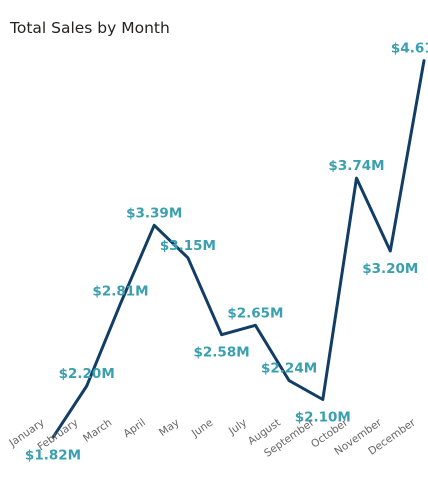 The height and width of the screenshot is (483, 428). Describe the element at coordinates (154, 213) in the screenshot. I see `data-label: $3.39M` at that location.